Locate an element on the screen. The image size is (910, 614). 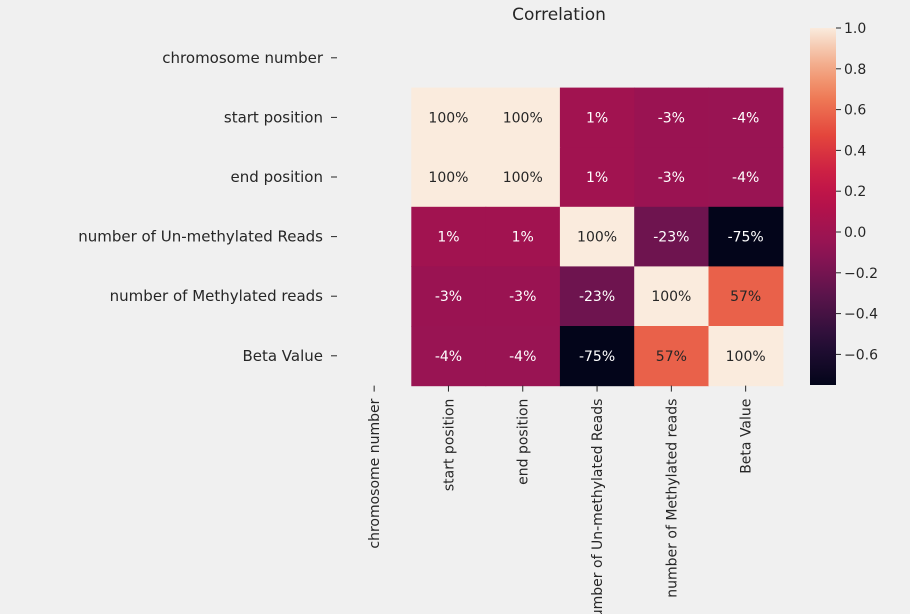
colorbar-tick-label: 0.6 is located at coordinates (855, 111).